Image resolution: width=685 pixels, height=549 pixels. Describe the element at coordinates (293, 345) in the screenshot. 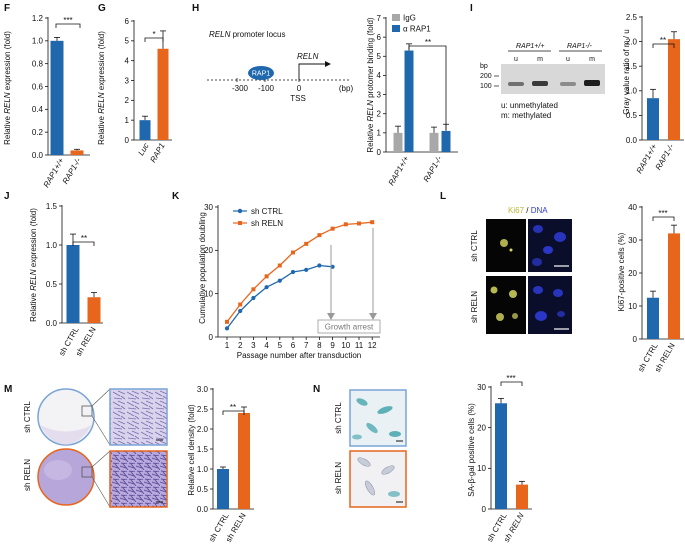

I see `x-tick-label: 6` at that location.